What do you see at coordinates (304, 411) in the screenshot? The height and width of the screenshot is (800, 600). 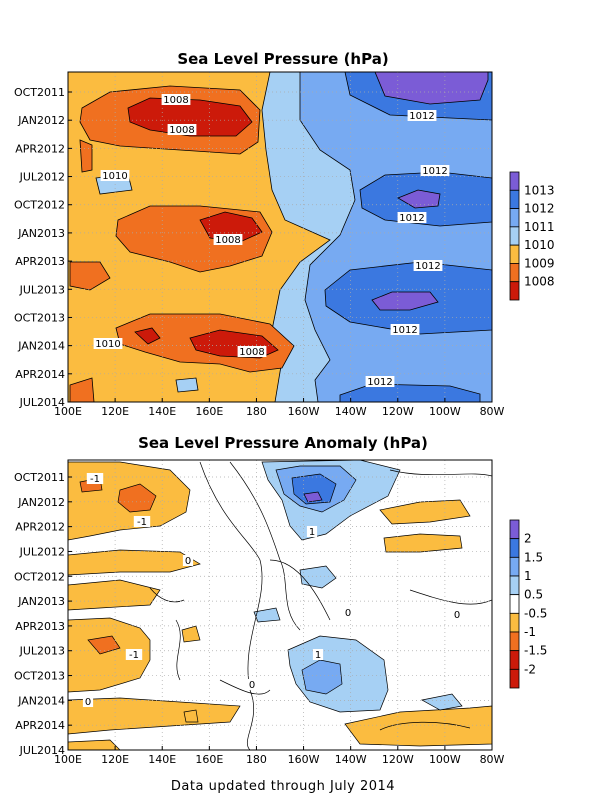 I see `chart1-x-tick-label: 160W` at bounding box center [304, 411].